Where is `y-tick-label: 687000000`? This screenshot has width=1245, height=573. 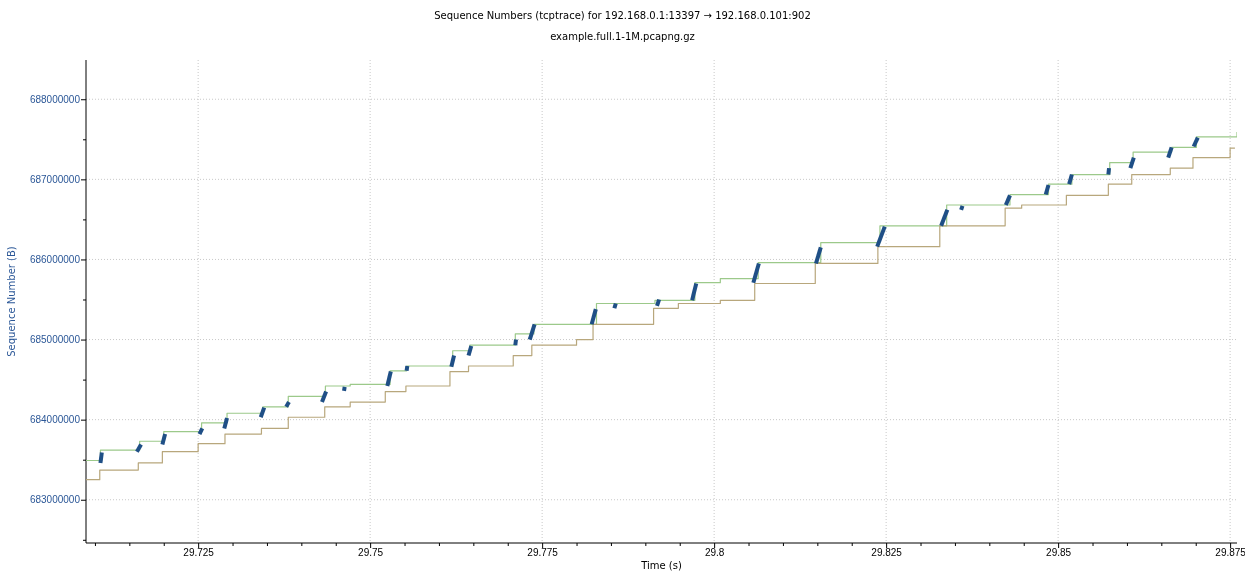 y-tick-label: 687000000 is located at coordinates (55, 180).